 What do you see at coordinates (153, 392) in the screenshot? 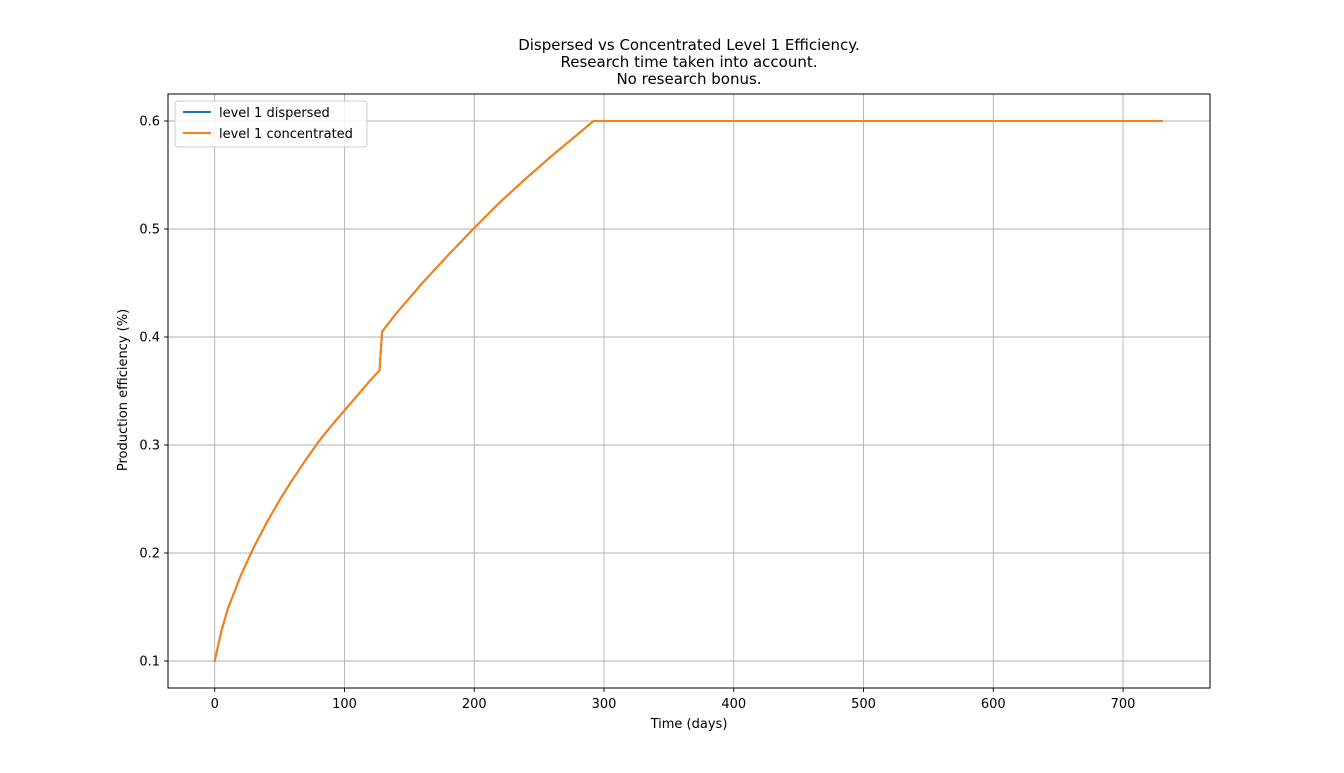
I see `y-axis-ticks: 0.1 0.2 0.3 0.4 0.5 0.6` at bounding box center [153, 392].